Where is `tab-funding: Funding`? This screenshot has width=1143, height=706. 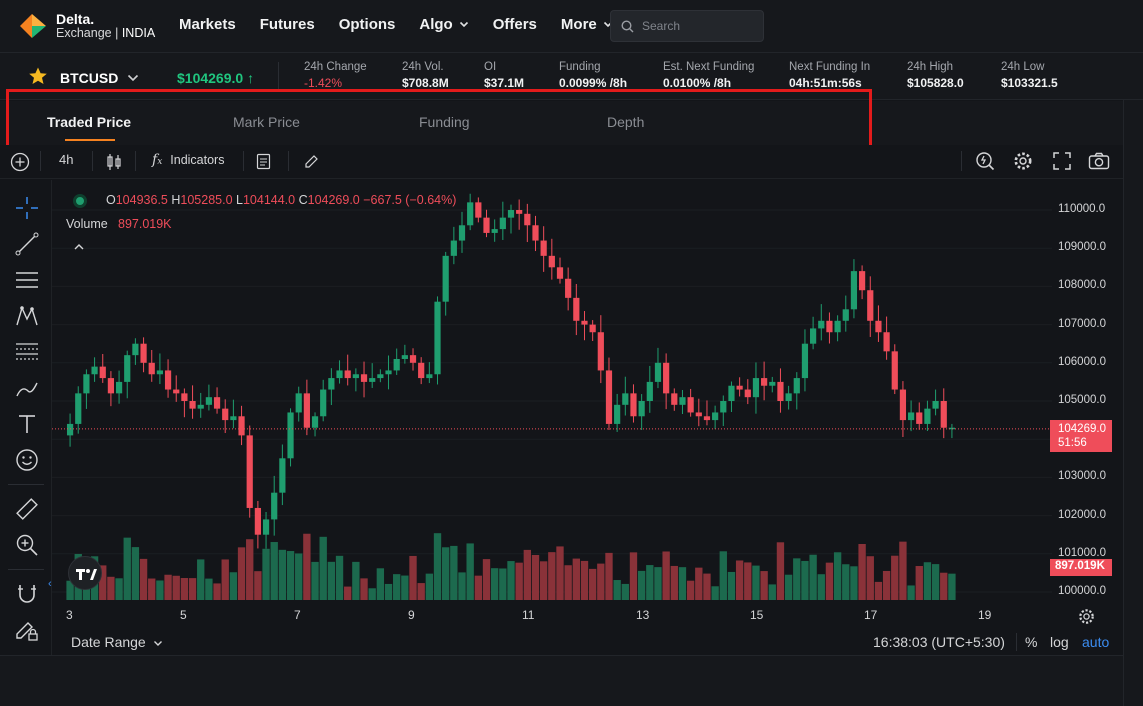 tab-funding: Funding is located at coordinates (444, 122).